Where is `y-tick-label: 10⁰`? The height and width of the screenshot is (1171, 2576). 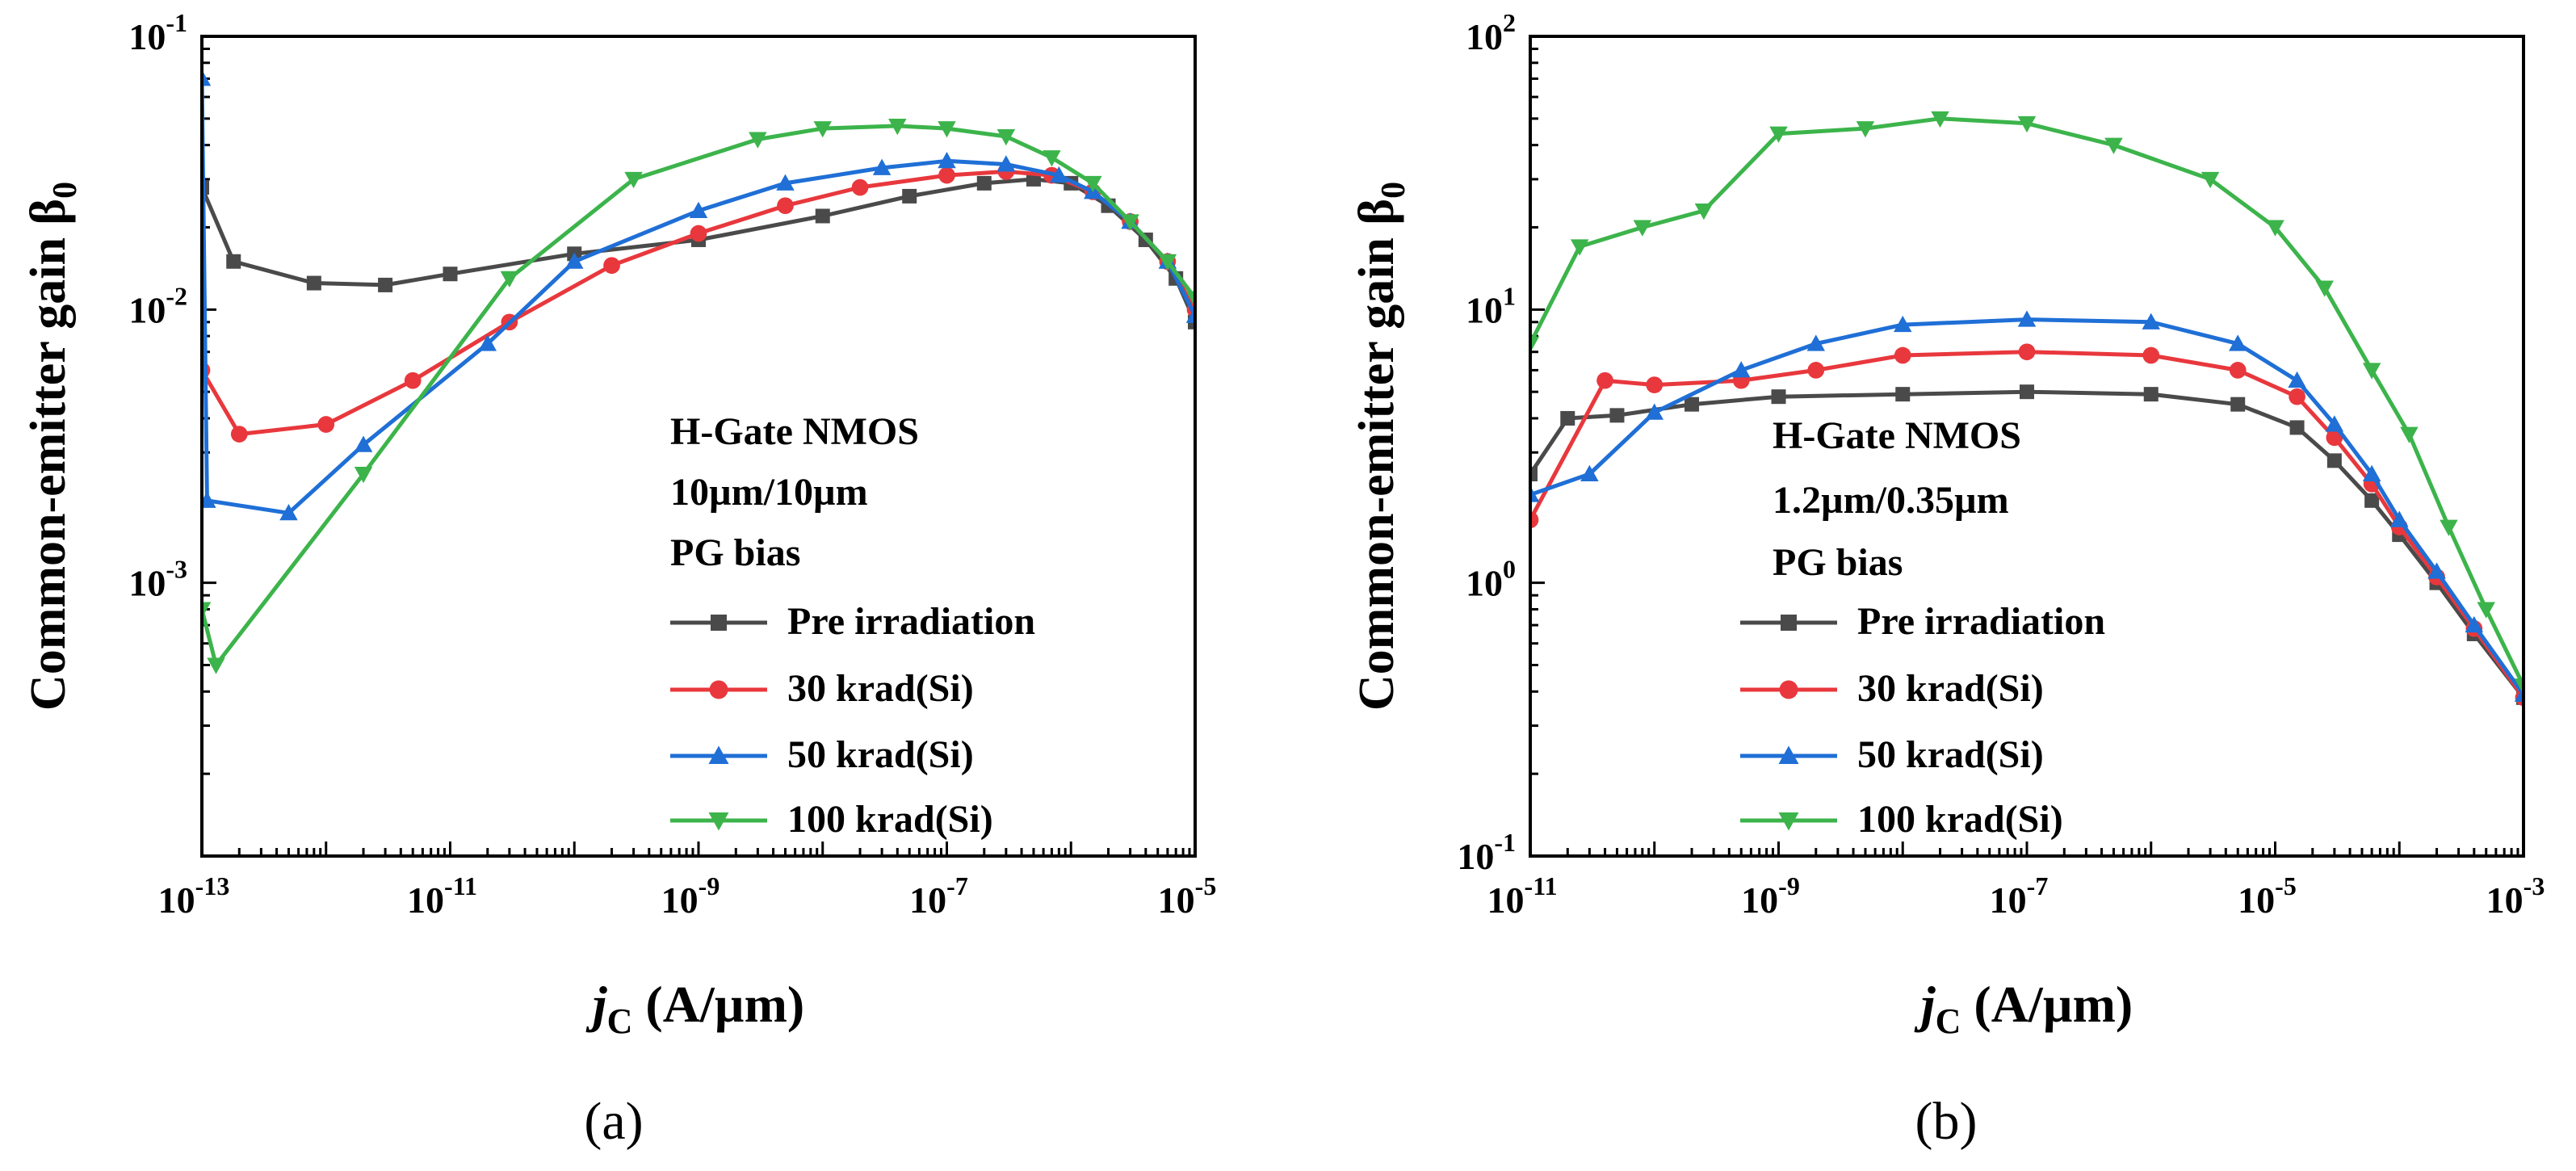
y-tick-label: 10⁰ is located at coordinates (1491, 579).